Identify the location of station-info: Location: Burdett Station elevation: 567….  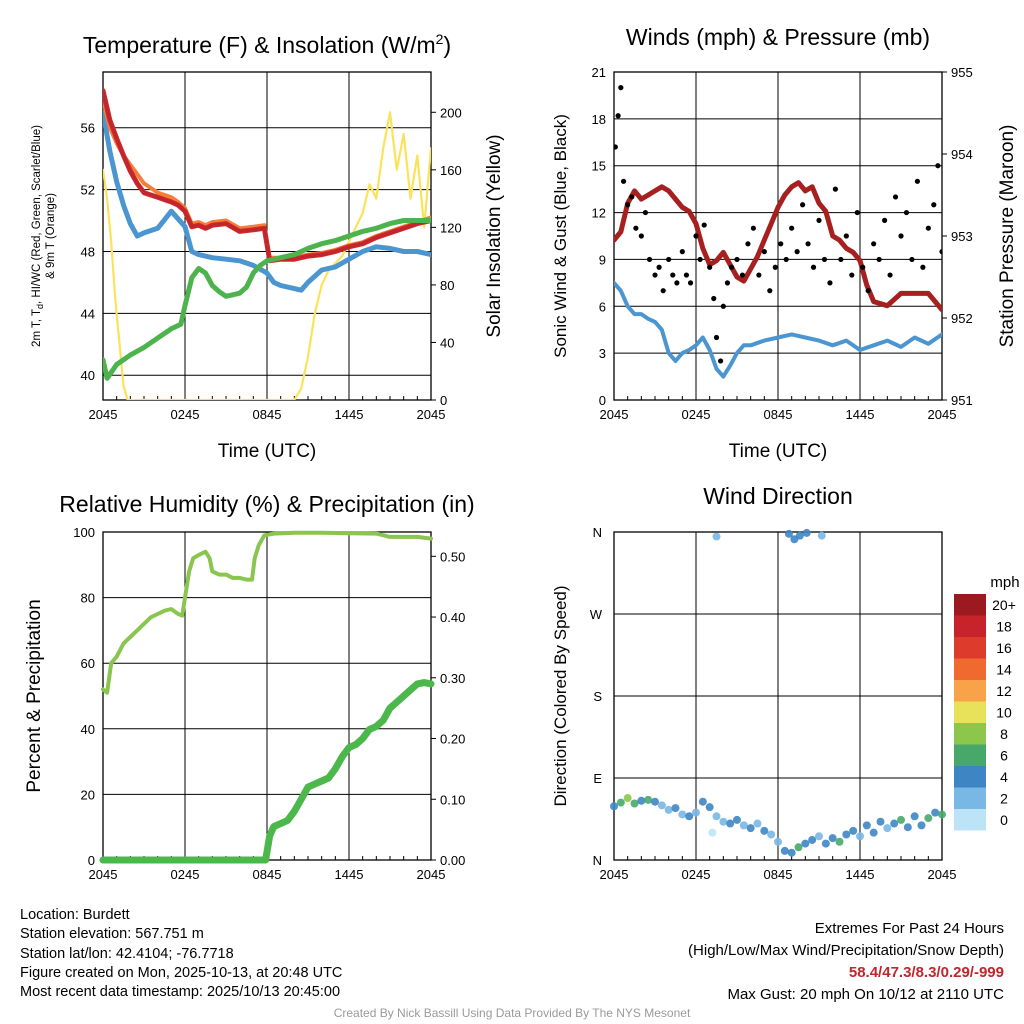
(181, 954).